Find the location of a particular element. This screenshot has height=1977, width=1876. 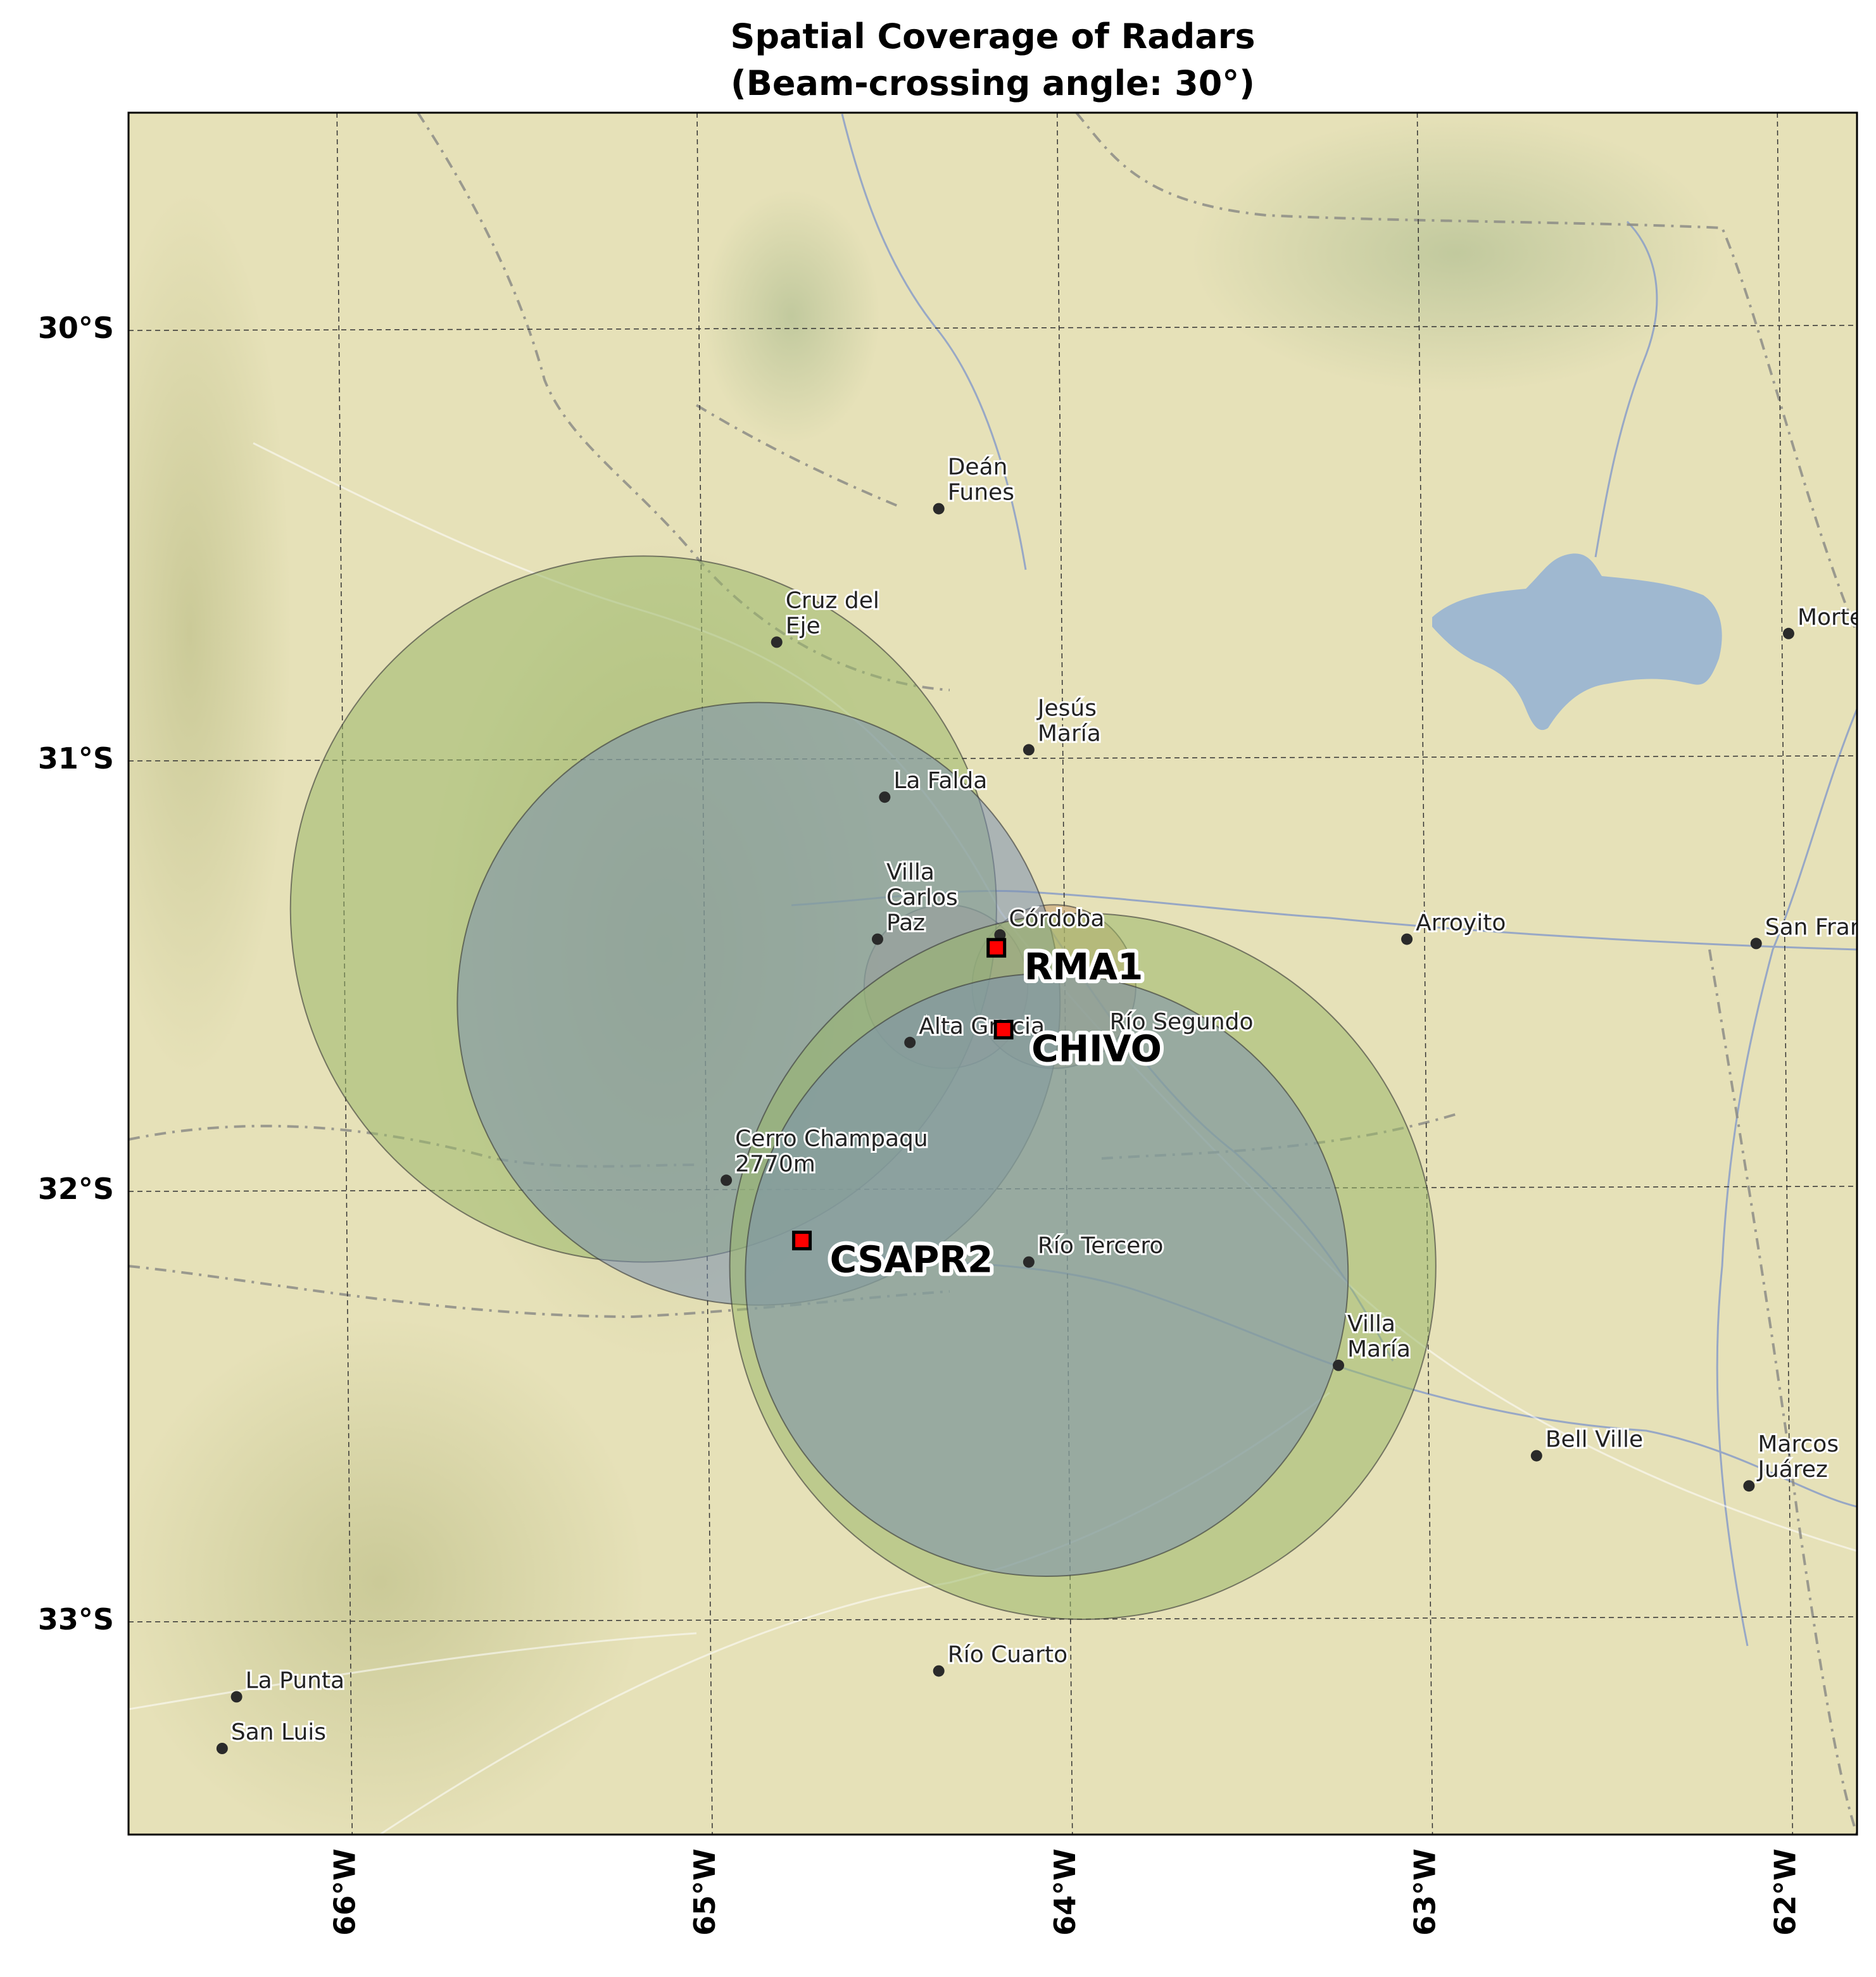

city-label: Cerro Champaqu is located at coordinates (831, 1139).